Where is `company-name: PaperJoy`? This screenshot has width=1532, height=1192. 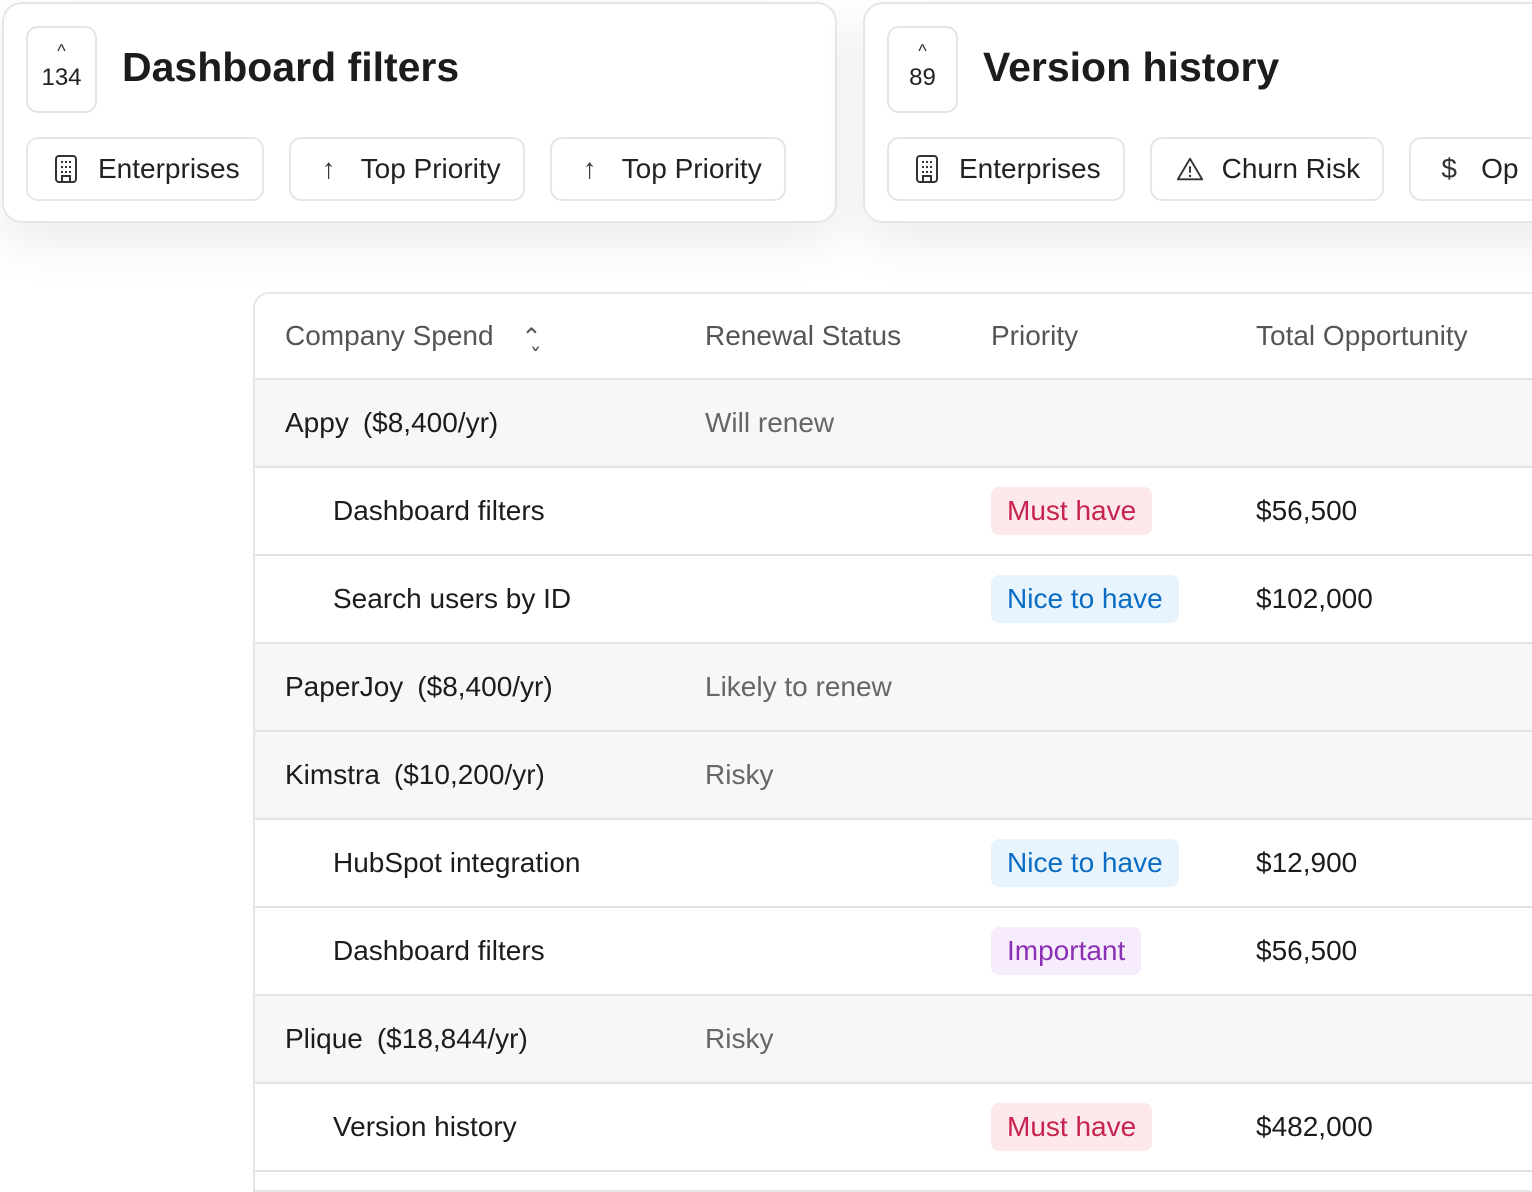 company-name: PaperJoy is located at coordinates (344, 686).